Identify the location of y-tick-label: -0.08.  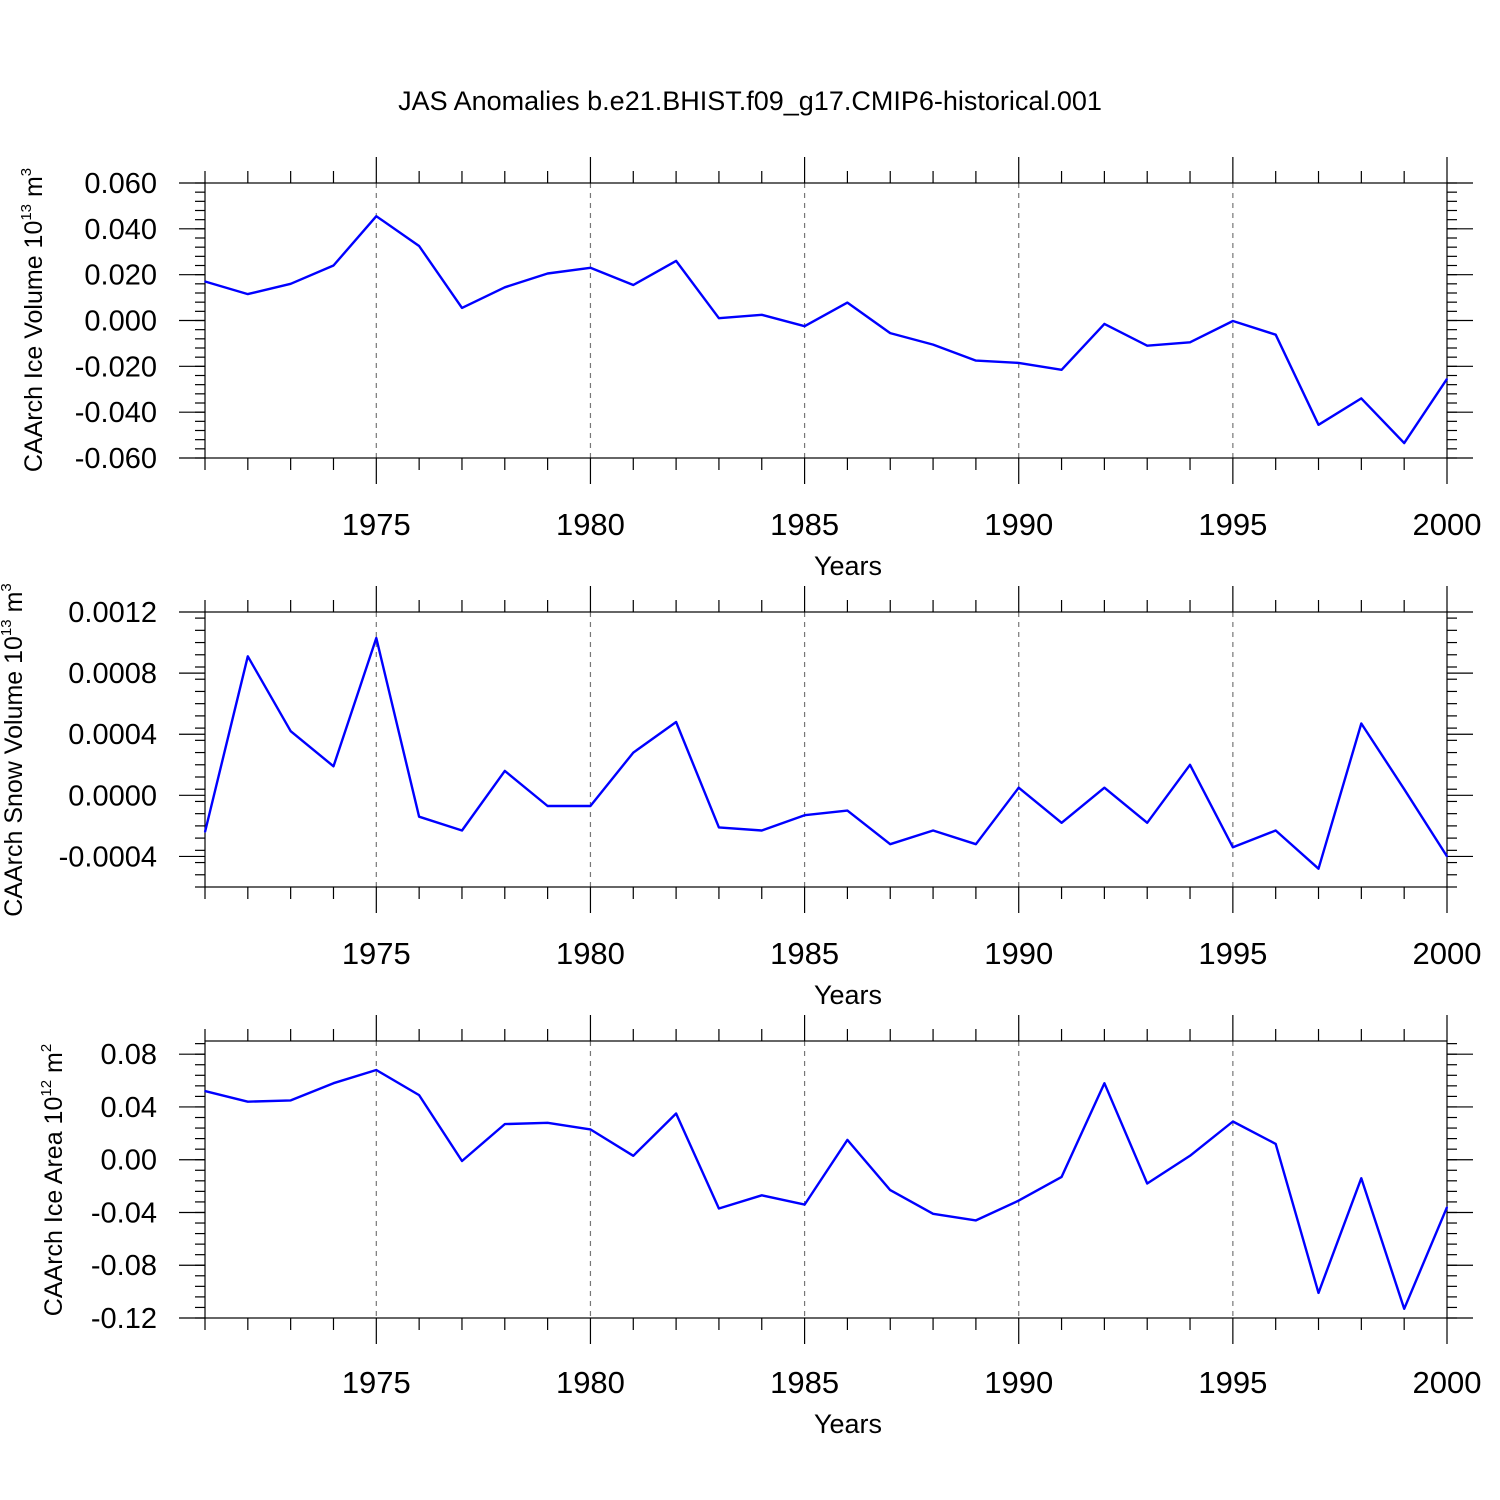
(124, 1266).